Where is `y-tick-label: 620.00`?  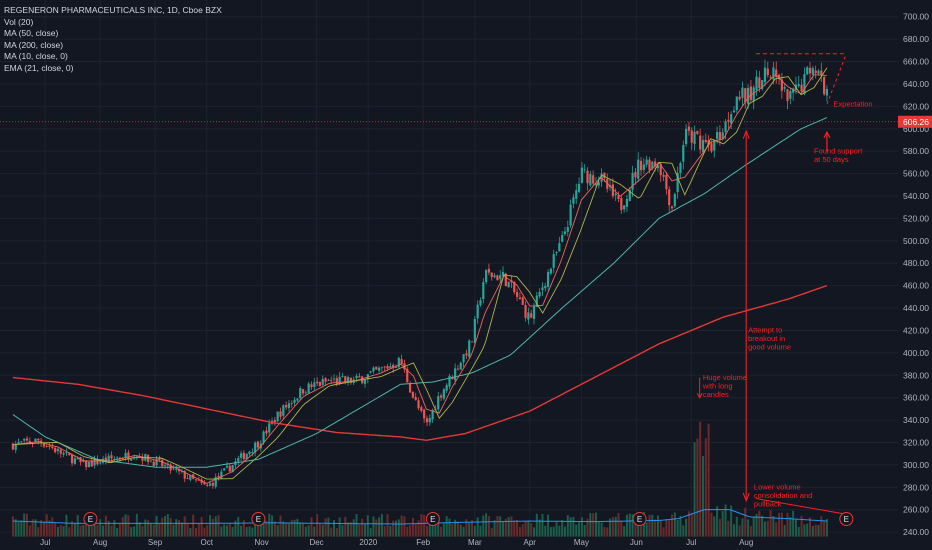
y-tick-label: 620.00 is located at coordinates (916, 106).